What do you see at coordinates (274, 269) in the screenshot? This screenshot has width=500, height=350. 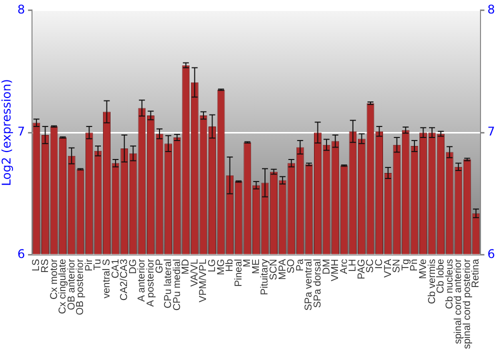 I see `x-tick-label: SCN` at bounding box center [274, 269].